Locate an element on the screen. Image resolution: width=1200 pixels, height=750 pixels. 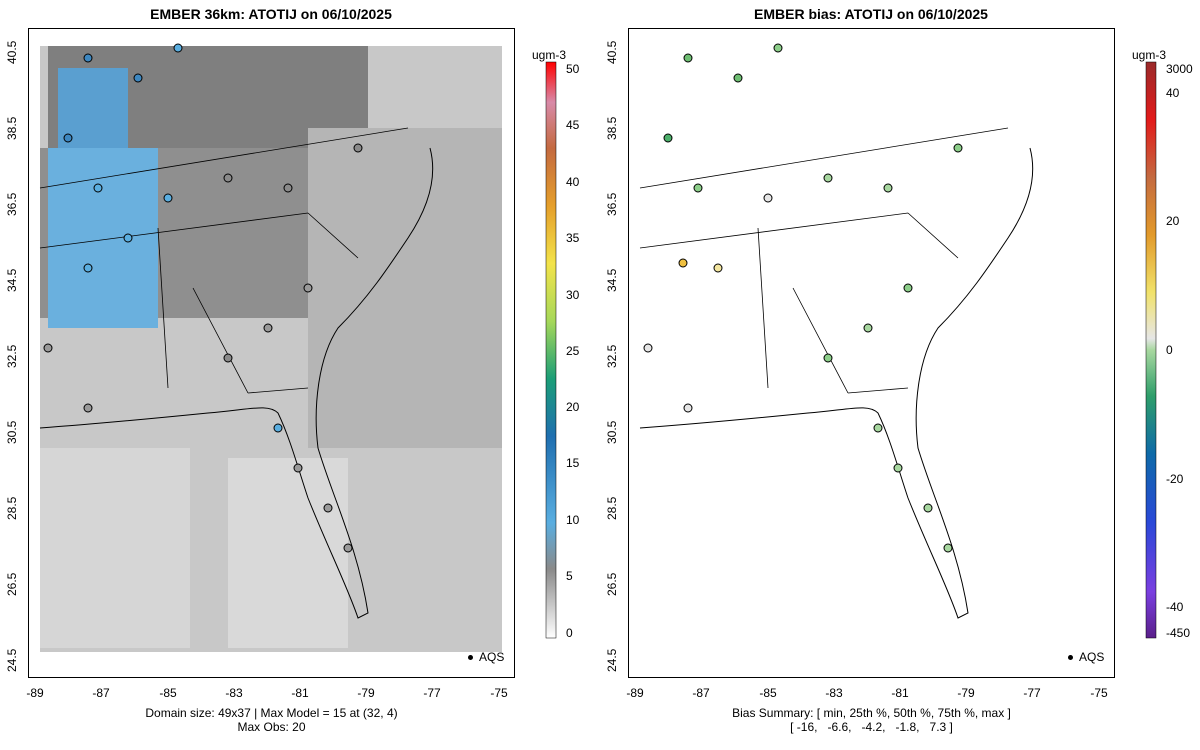
cb-tick: 3000 is located at coordinates (1179, 69).